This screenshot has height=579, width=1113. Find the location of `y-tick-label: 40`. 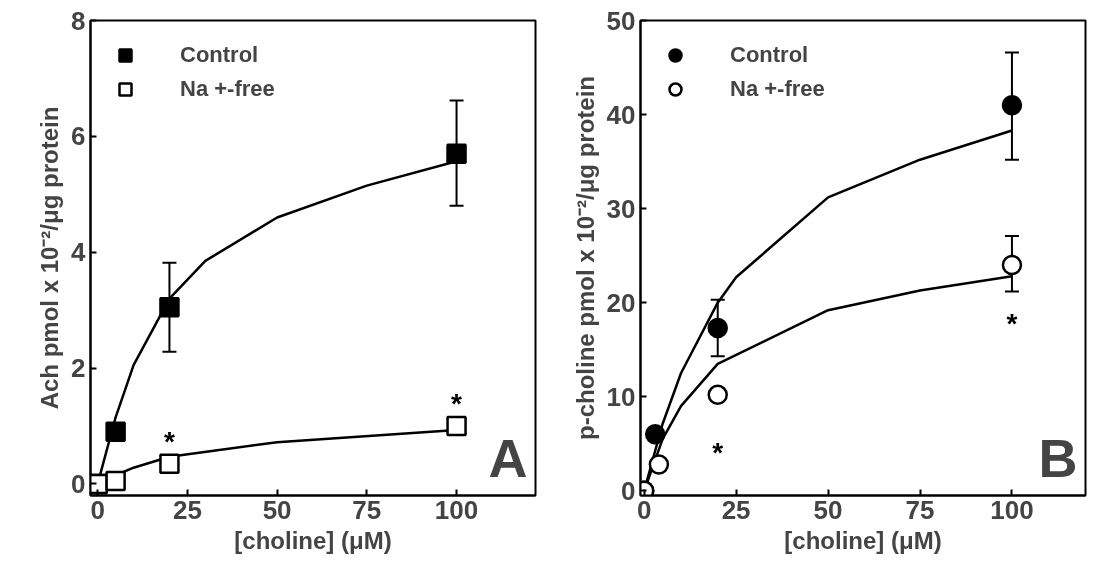

y-tick-label: 40 is located at coordinates (621, 114).